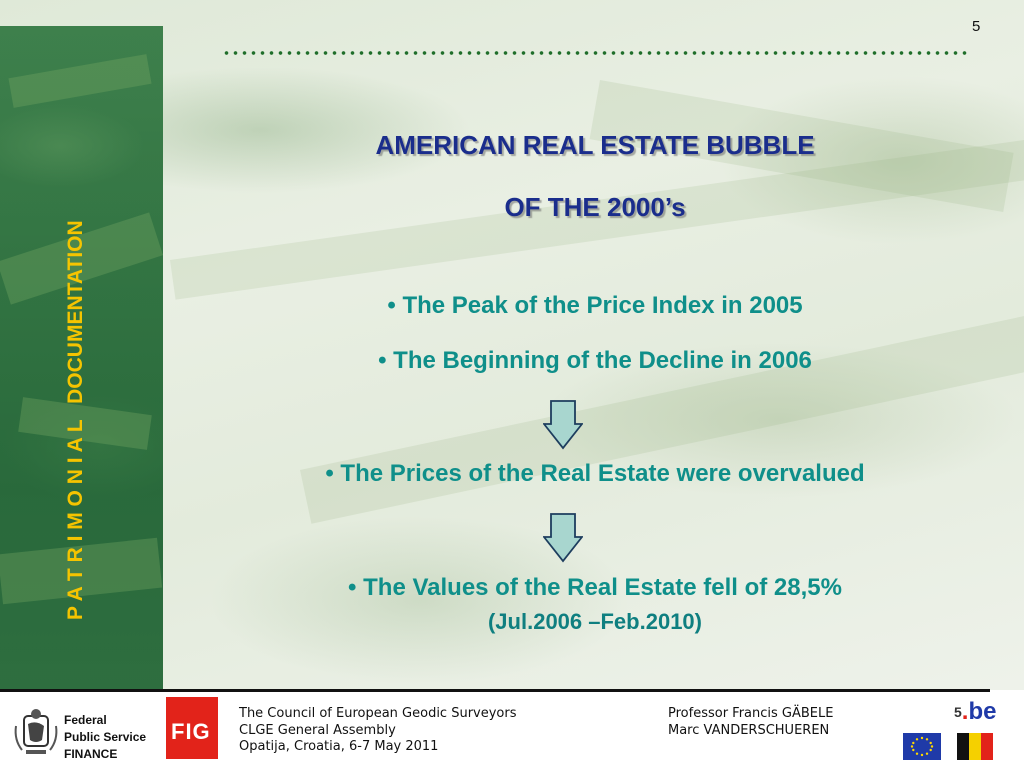  Describe the element at coordinates (922, 746) in the screenshot. I see `eu-flag-icon` at that location.